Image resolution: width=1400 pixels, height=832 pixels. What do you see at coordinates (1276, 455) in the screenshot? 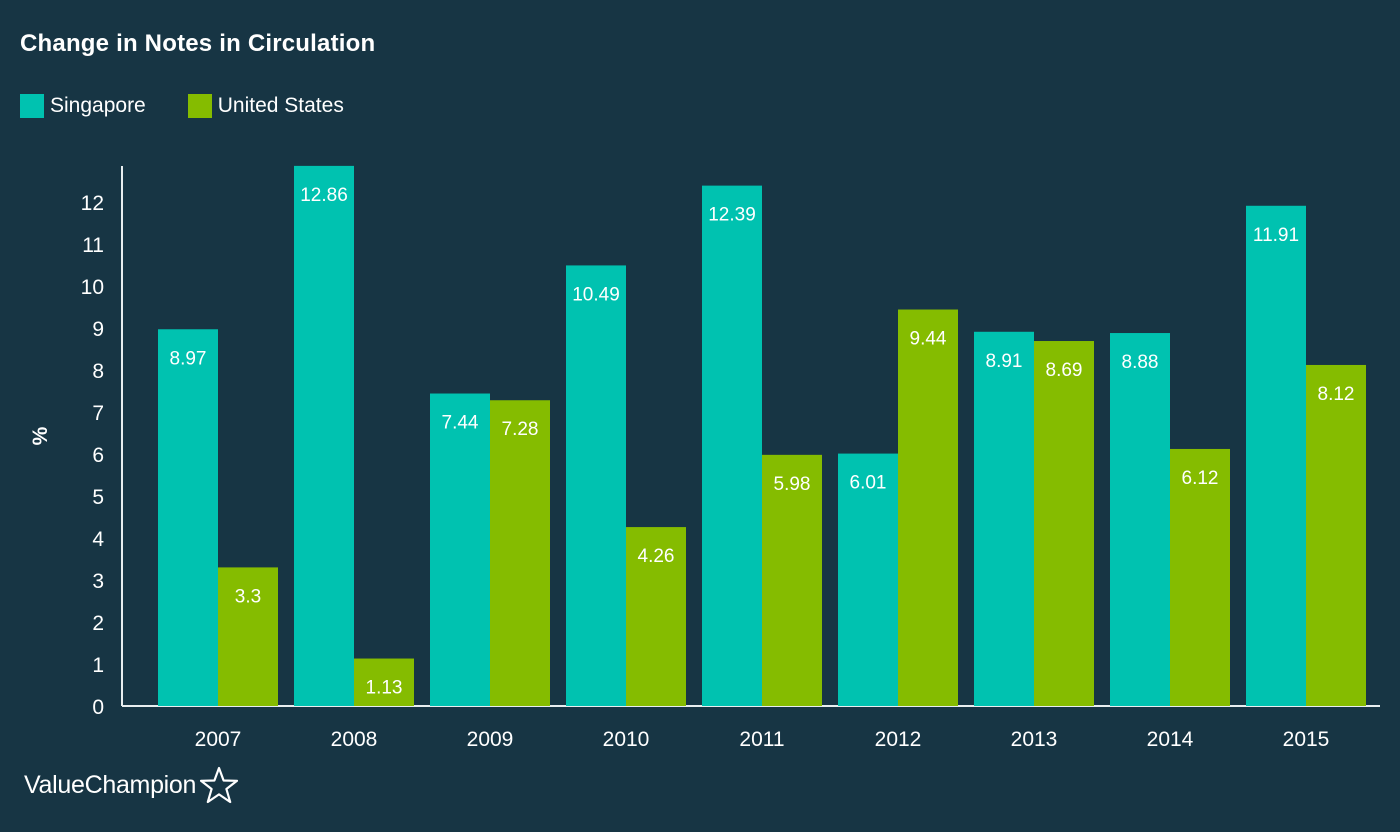
I see `bar-singapore-2015` at bounding box center [1276, 455].